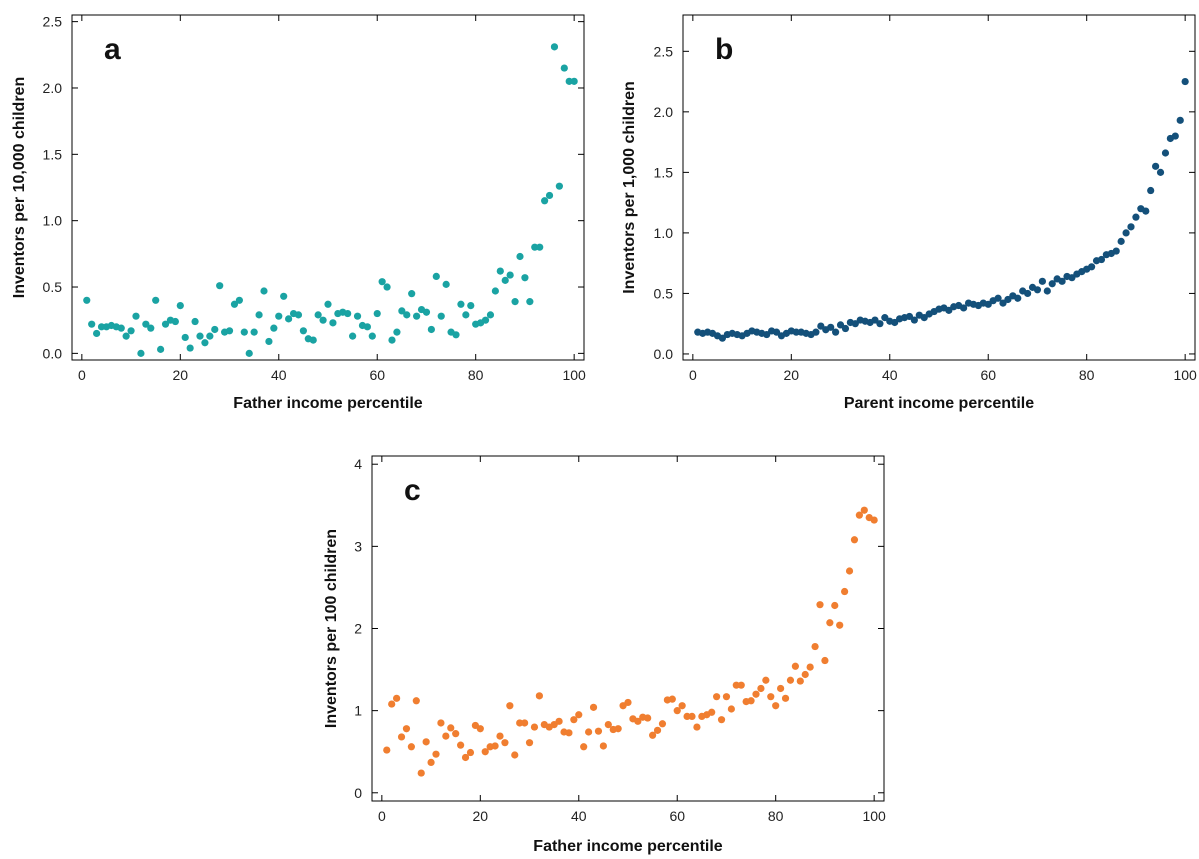 Image resolution: width=1199 pixels, height=859 pixels. What do you see at coordinates (358, 711) in the screenshot?
I see `y-tick-label: 1` at bounding box center [358, 711].